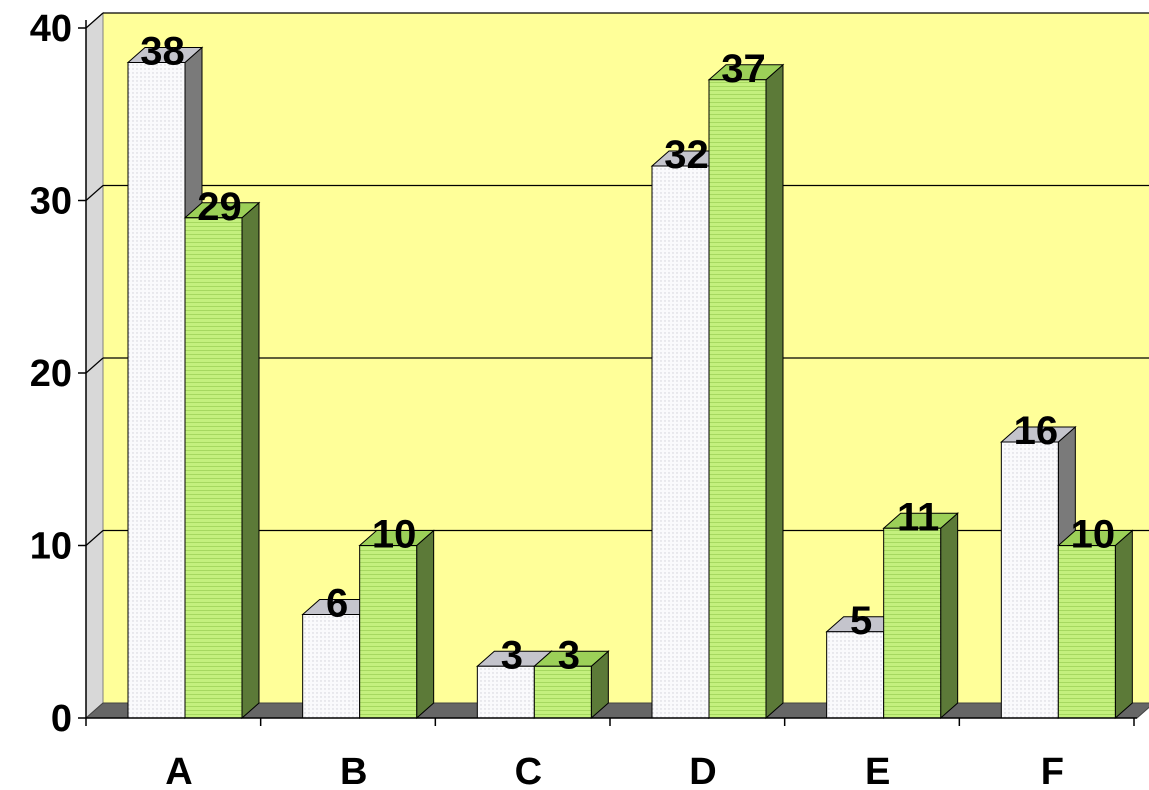 Image resolution: width=1149 pixels, height=790 pixels. Describe the element at coordinates (219, 207) in the screenshot. I see `data-label-A-s1: 29` at that location.